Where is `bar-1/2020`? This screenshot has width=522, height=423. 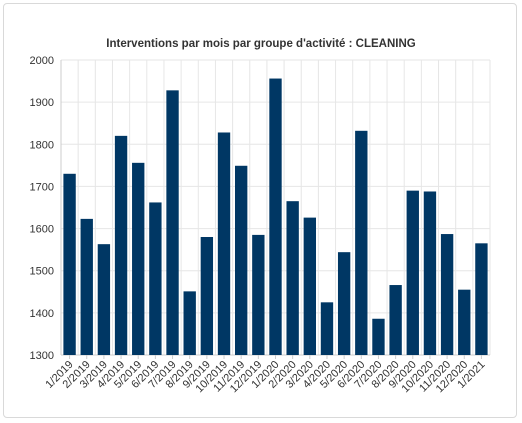
bar-1/2020 is located at coordinates (275, 217).